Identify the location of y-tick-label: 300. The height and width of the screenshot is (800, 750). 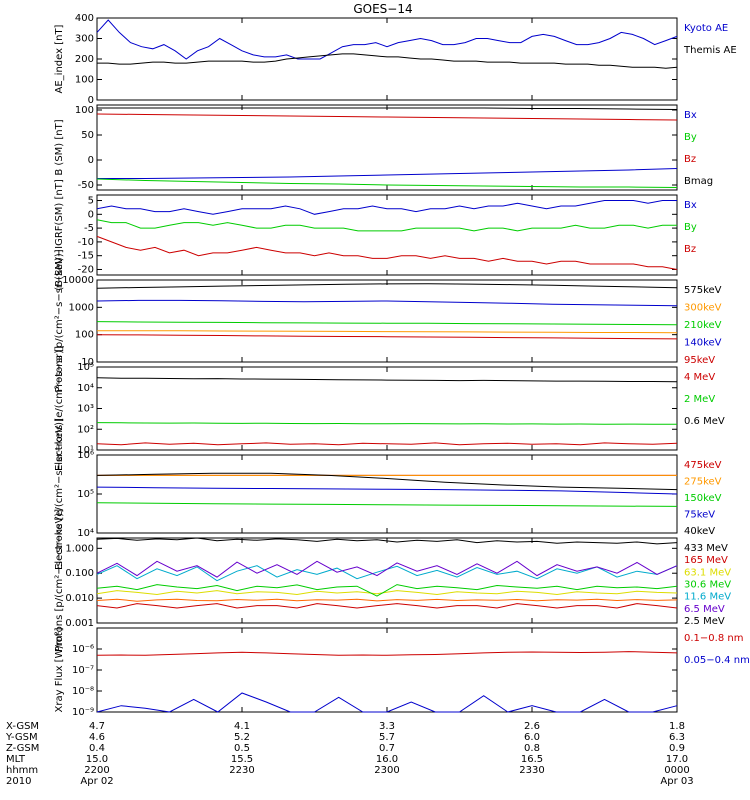
(84, 39).